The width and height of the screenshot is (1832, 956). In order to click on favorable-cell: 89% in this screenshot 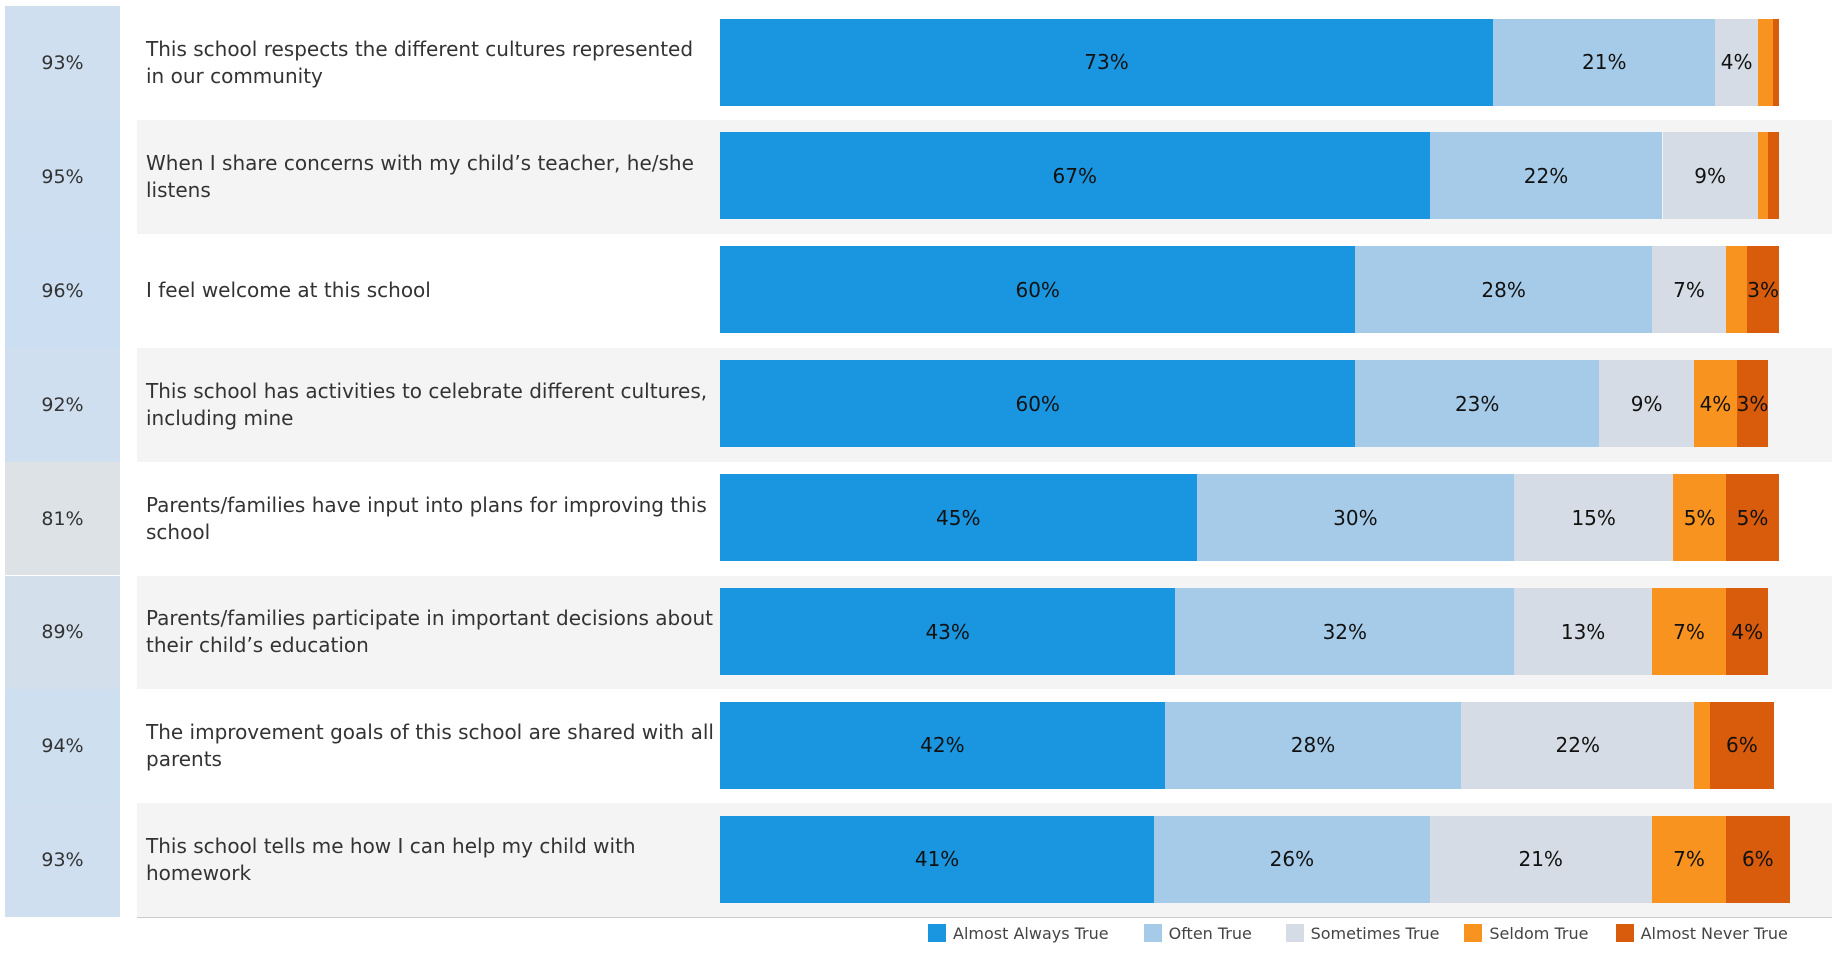, I will do `click(62, 632)`.